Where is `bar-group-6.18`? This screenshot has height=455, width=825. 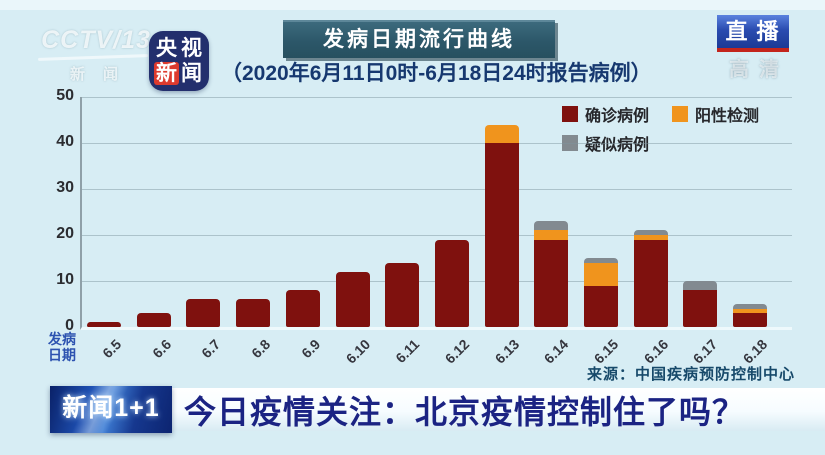
bar-group-6.18 is located at coordinates (750, 315).